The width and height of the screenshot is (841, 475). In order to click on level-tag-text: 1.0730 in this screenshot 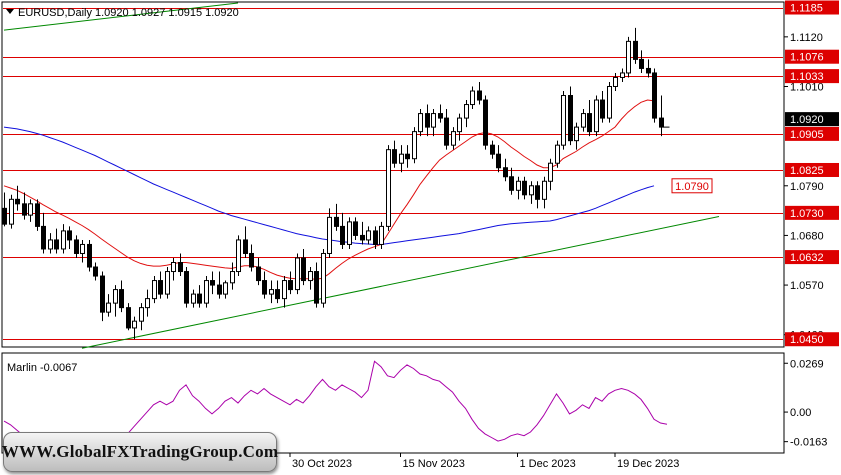, I will do `click(807, 214)`.